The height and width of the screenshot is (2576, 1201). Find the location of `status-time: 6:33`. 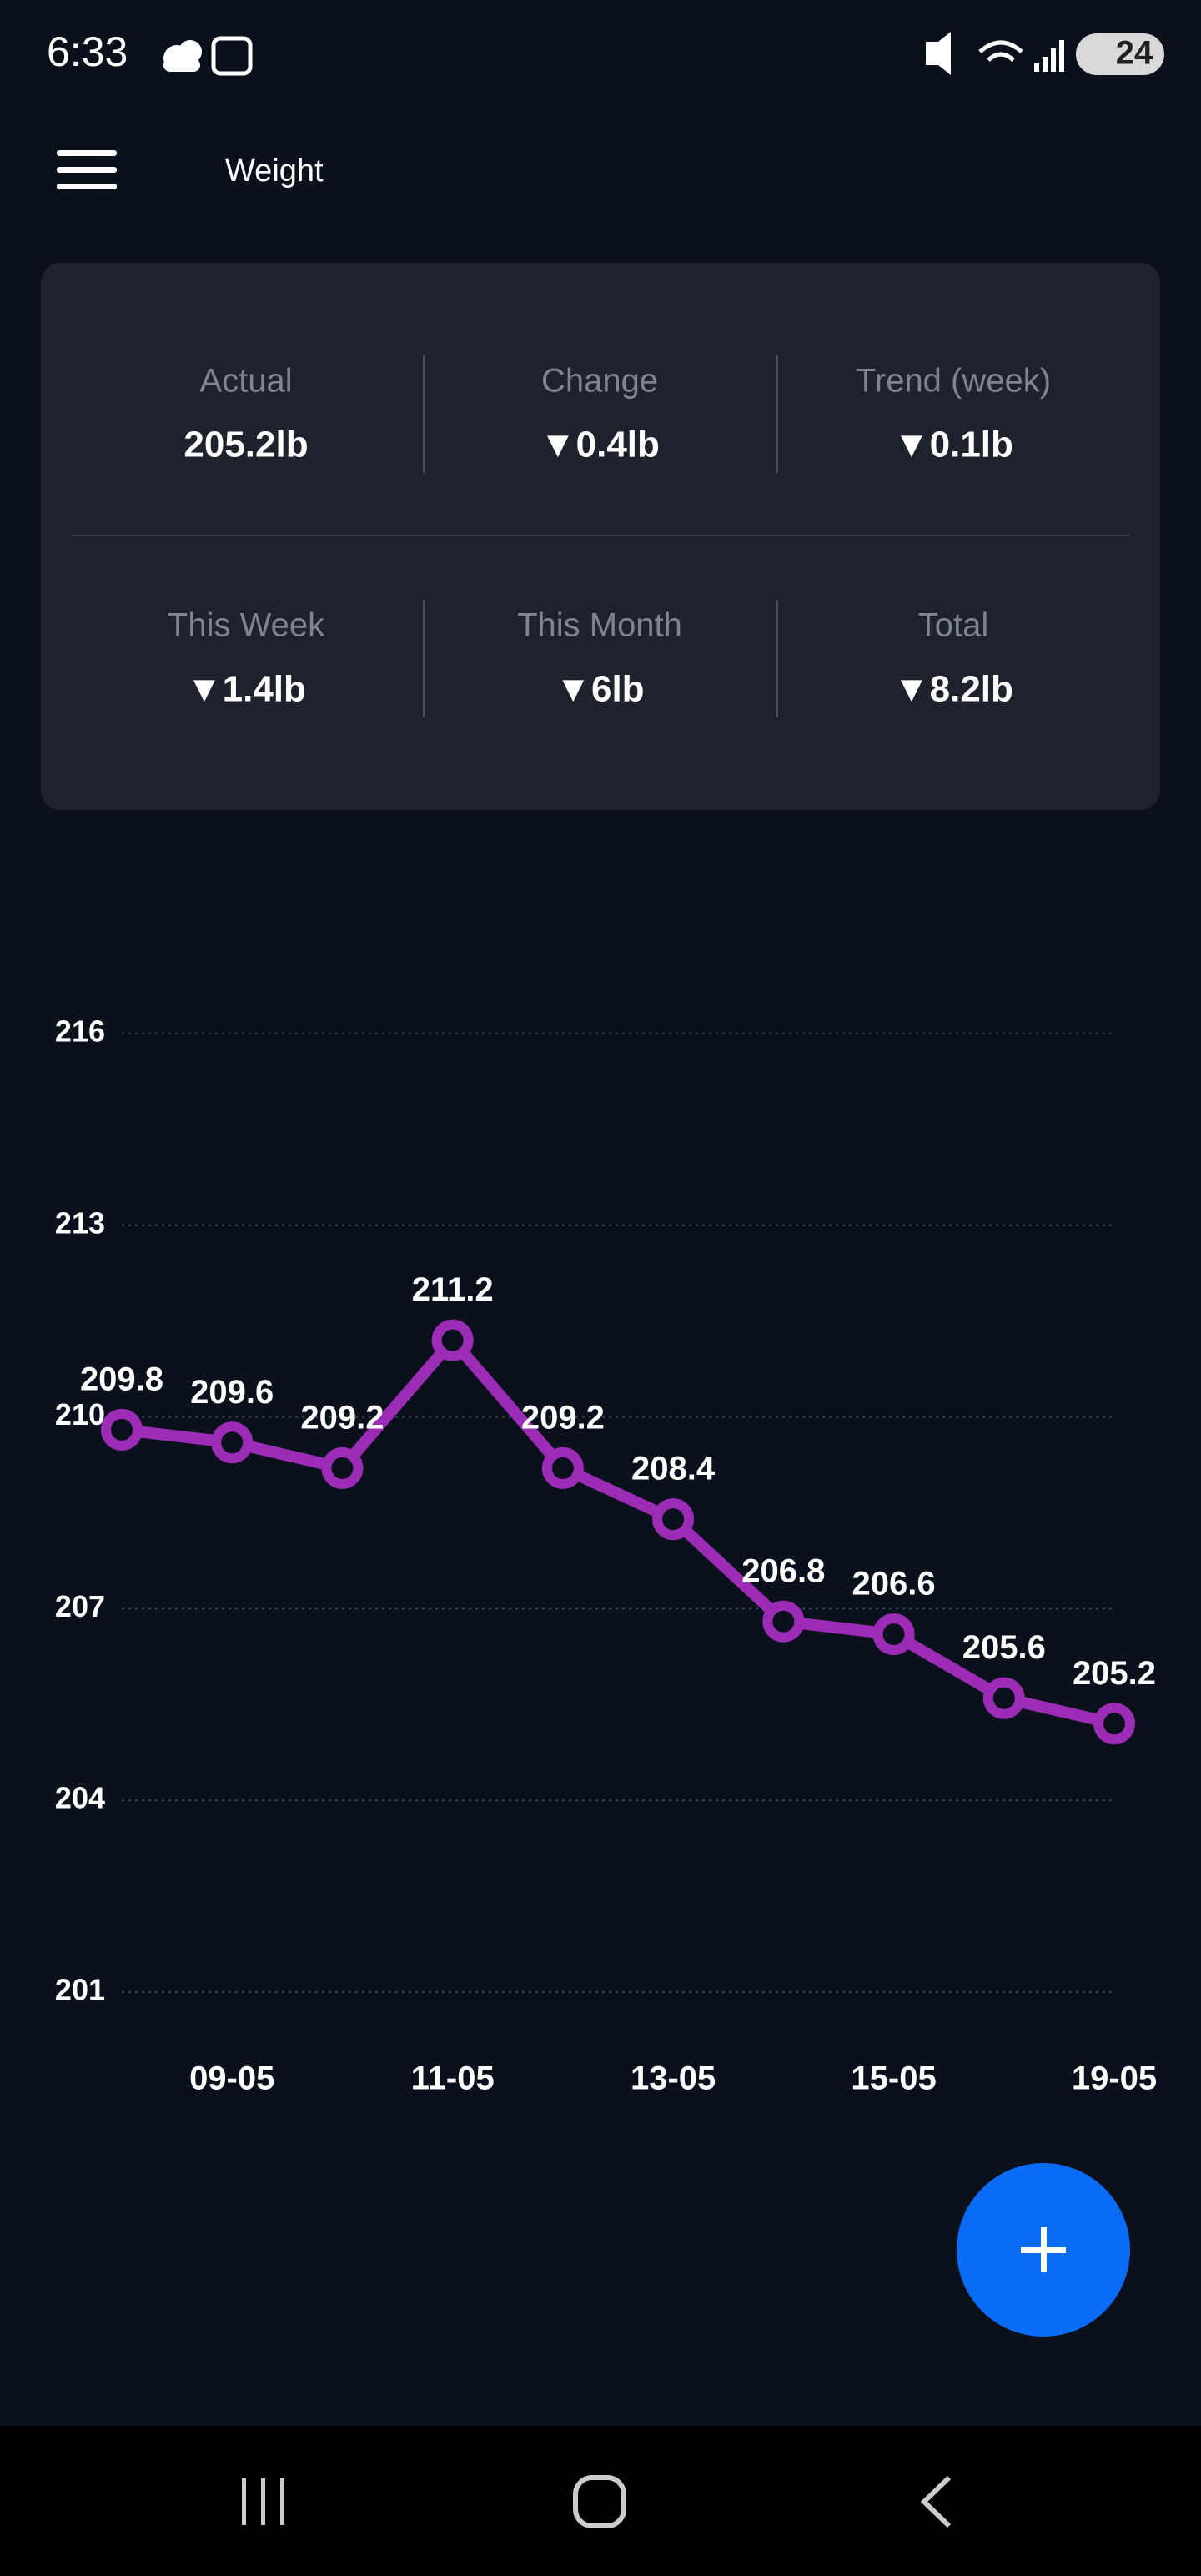

status-time: 6:33 is located at coordinates (88, 51).